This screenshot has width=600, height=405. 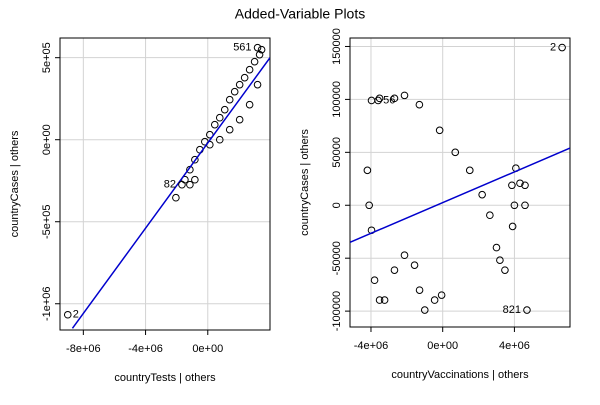 What do you see at coordinates (170, 185) in the screenshot?
I see `point-label: 82` at bounding box center [170, 185].